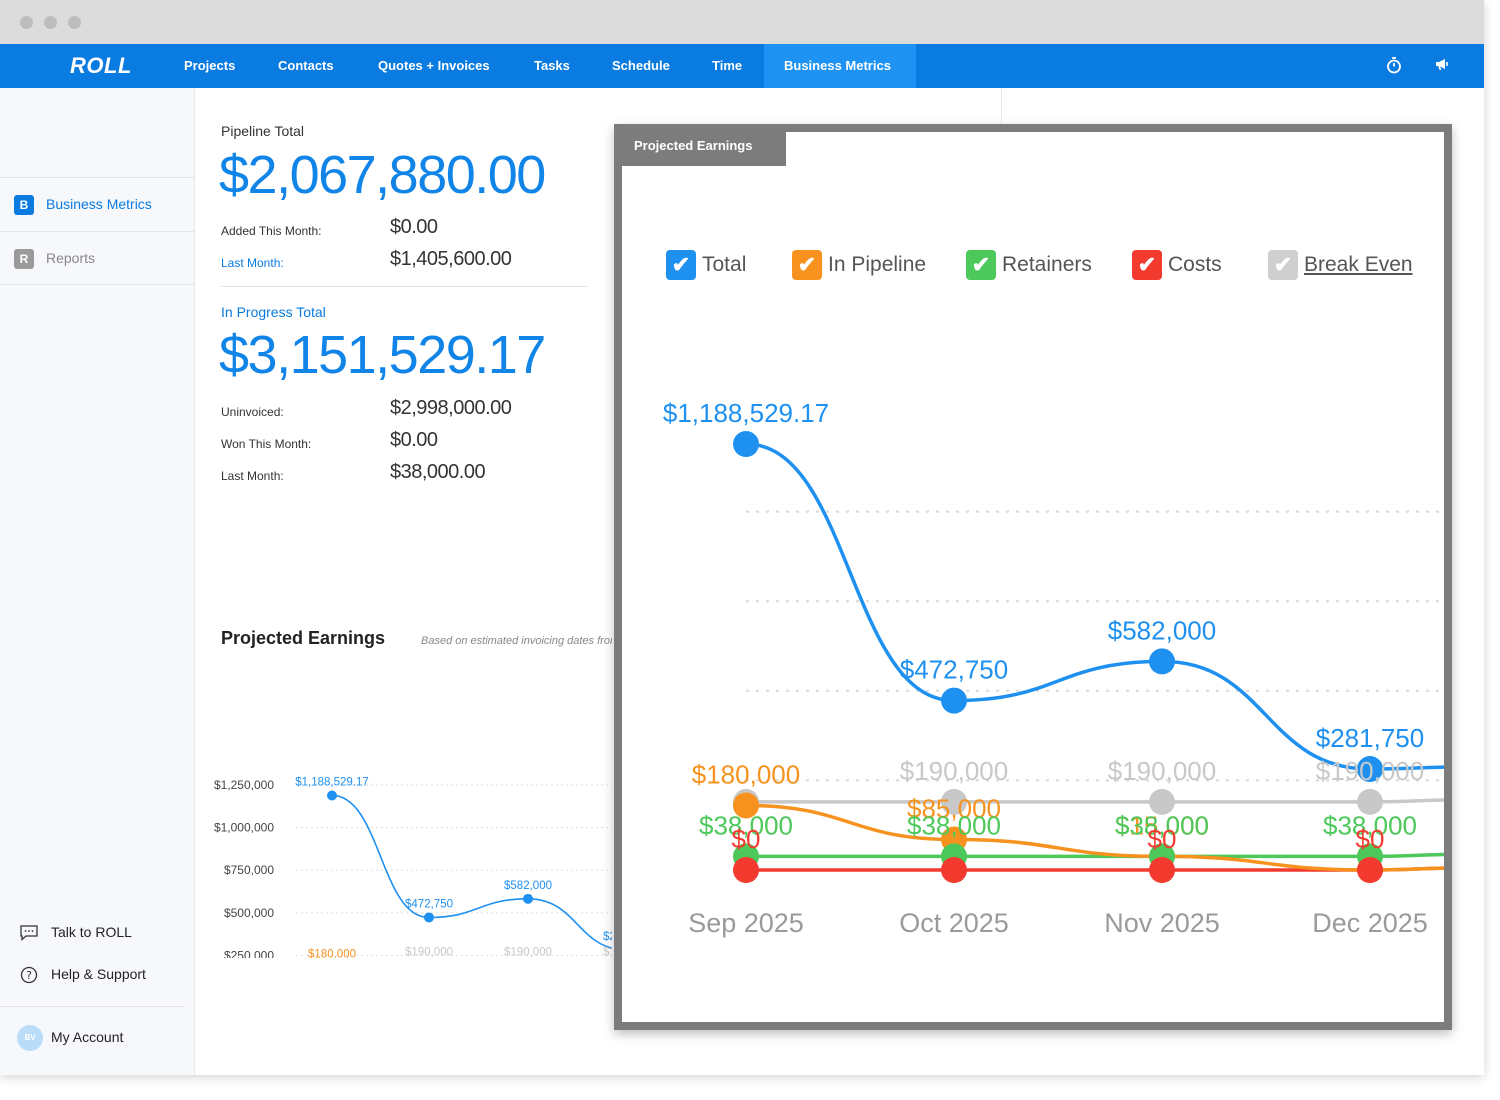  I want to click on nav-quotes-invoices: Quotes + Invoices, so click(434, 65).